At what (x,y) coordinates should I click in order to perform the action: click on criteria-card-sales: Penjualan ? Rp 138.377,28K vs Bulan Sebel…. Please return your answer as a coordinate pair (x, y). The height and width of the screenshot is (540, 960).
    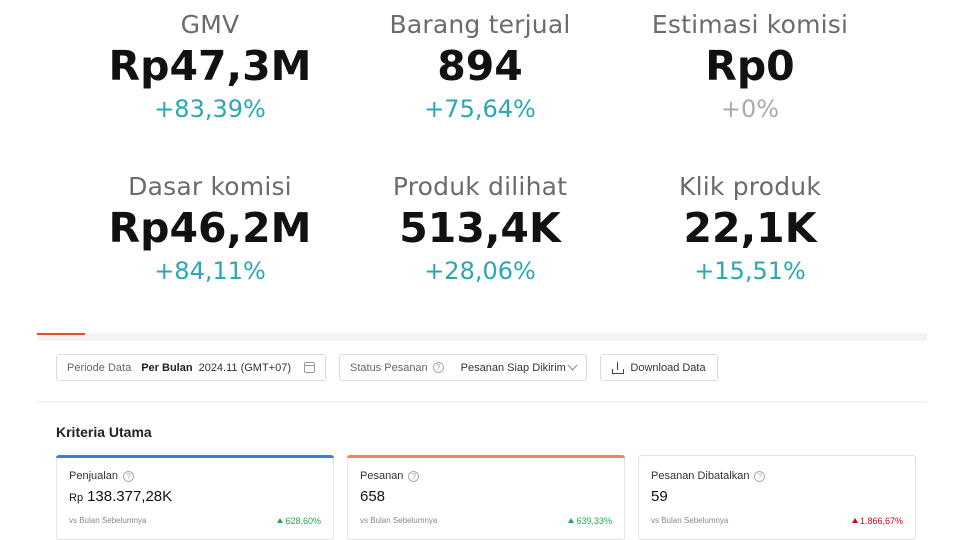
    Looking at the image, I should click on (195, 497).